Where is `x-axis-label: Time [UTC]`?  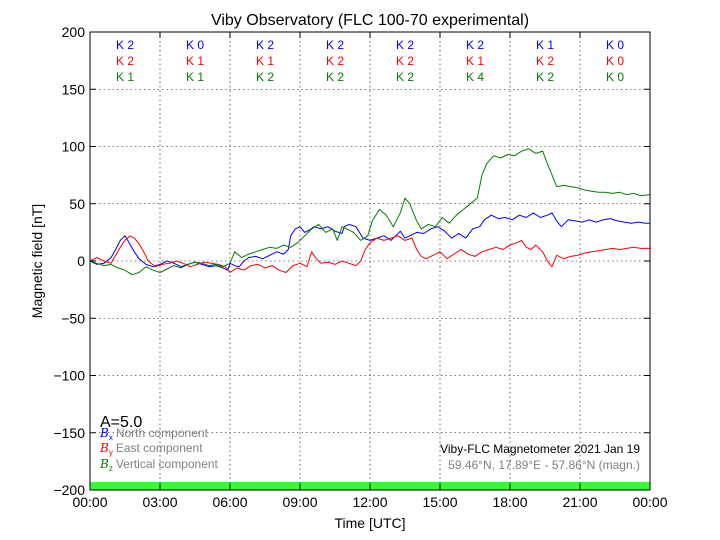
x-axis-label: Time [UTC] is located at coordinates (369, 523).